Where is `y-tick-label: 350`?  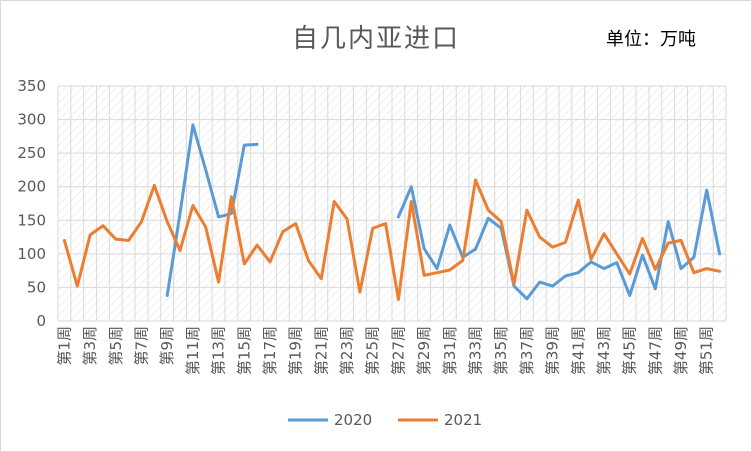
y-tick-label: 350 is located at coordinates (31, 86).